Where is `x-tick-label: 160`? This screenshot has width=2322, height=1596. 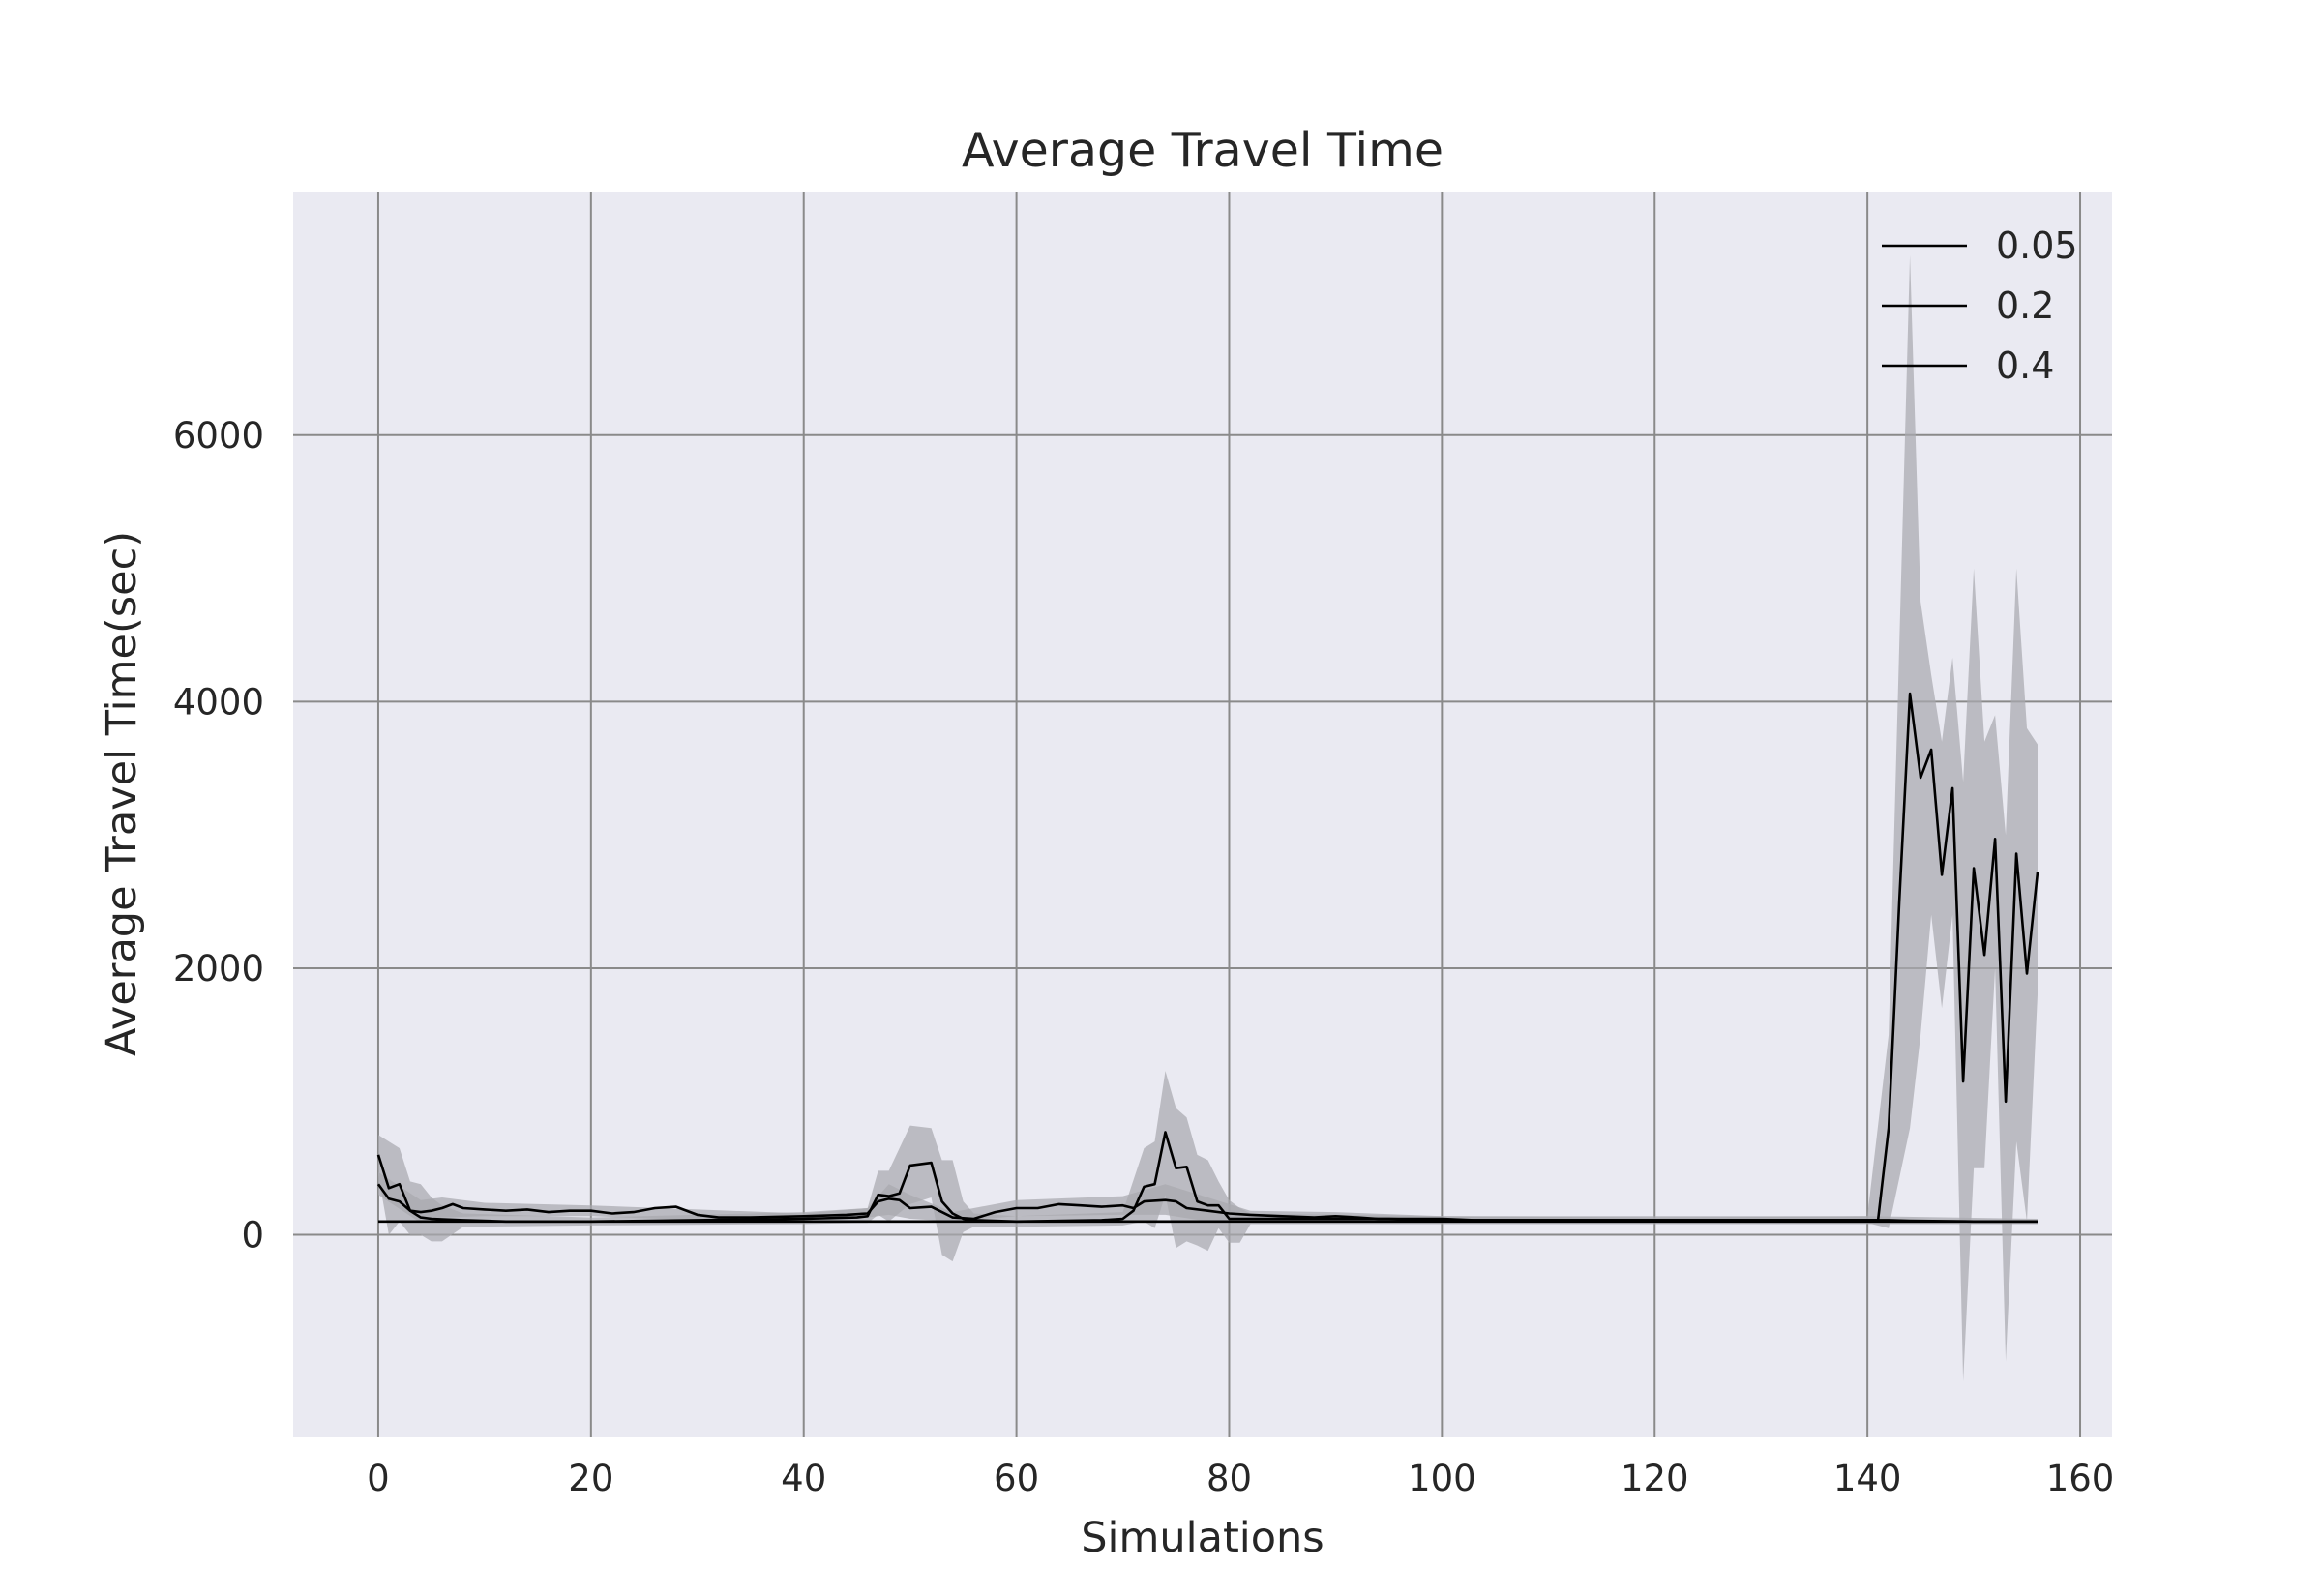 x-tick-label: 160 is located at coordinates (2080, 1478).